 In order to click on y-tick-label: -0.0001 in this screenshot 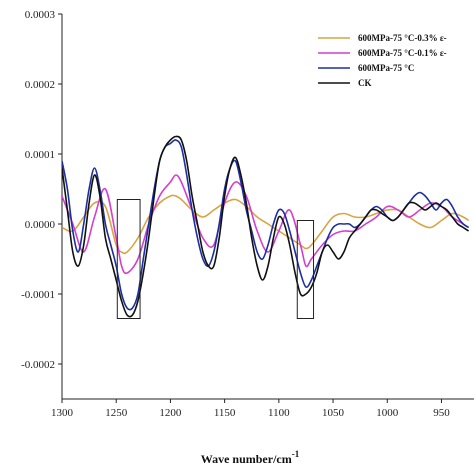, I will do `click(38, 295)`.